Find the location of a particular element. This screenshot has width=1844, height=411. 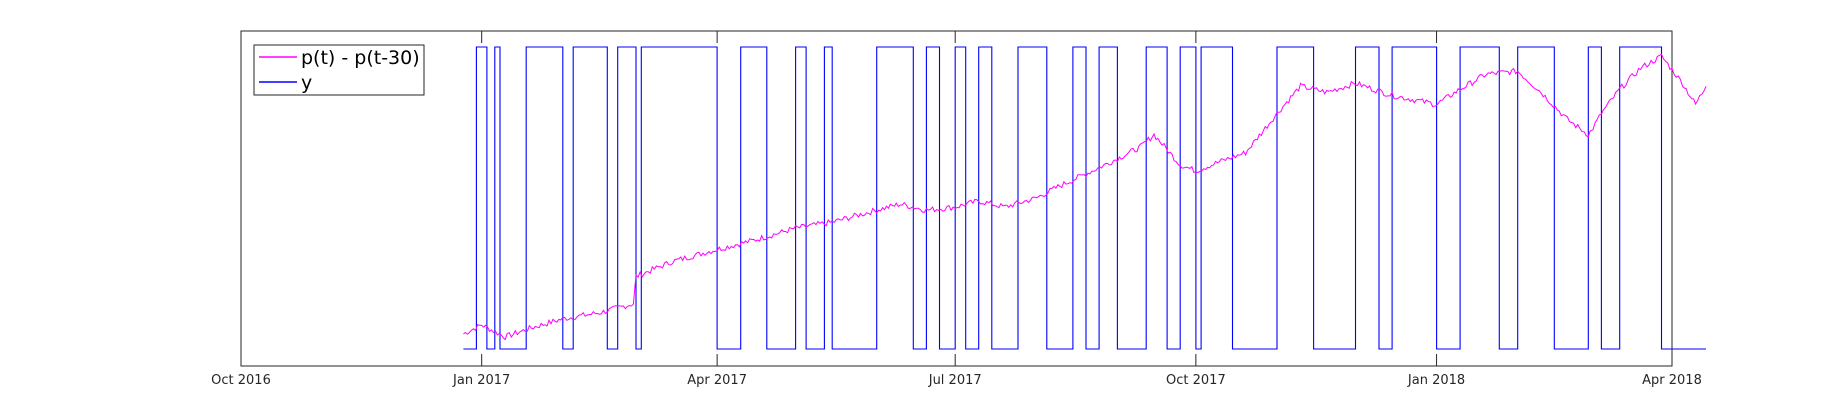

x-tick-label: Jan 2018 is located at coordinates (1436, 380).